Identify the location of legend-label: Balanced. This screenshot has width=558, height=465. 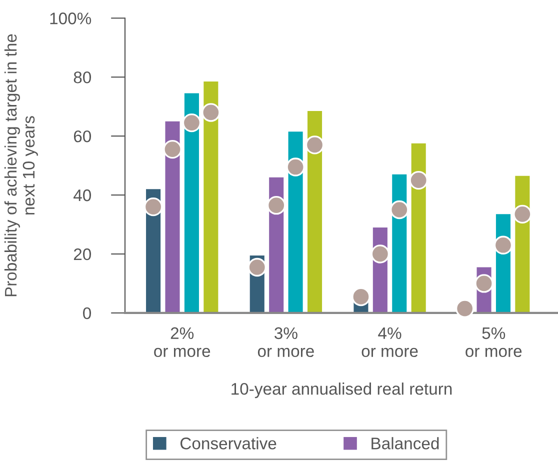
(405, 443).